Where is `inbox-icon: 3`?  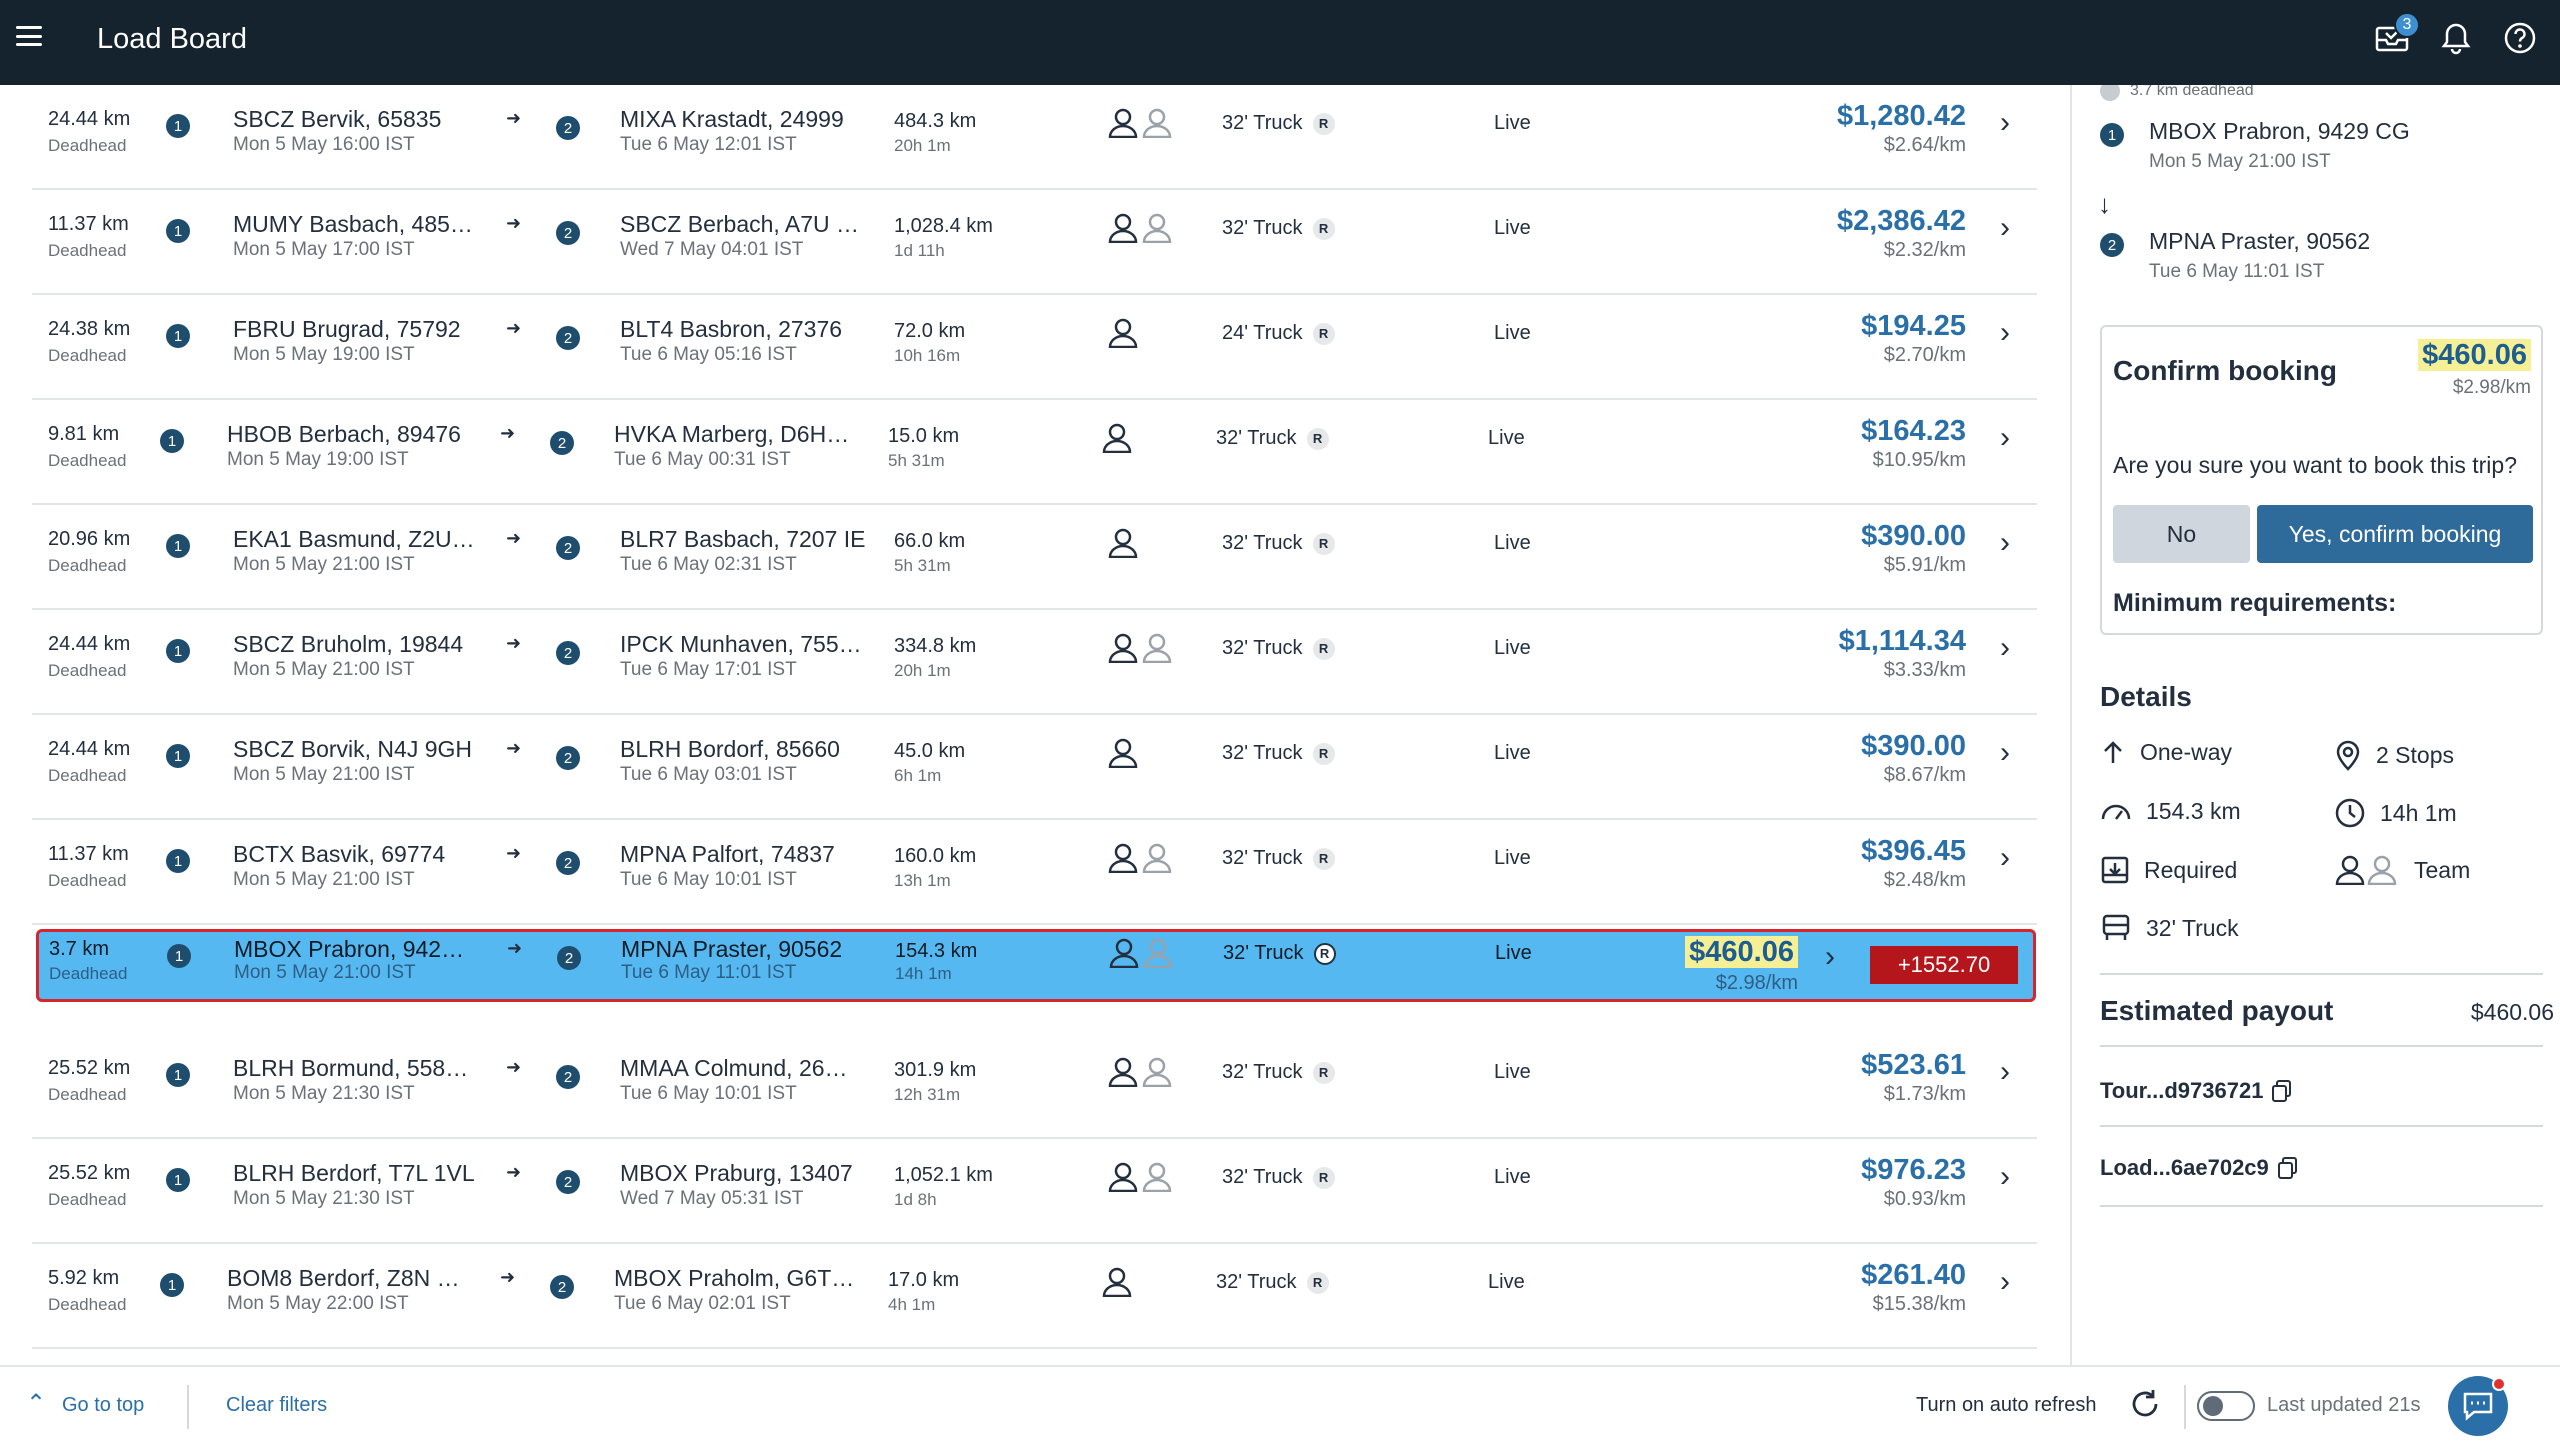 inbox-icon: 3 is located at coordinates (2397, 34).